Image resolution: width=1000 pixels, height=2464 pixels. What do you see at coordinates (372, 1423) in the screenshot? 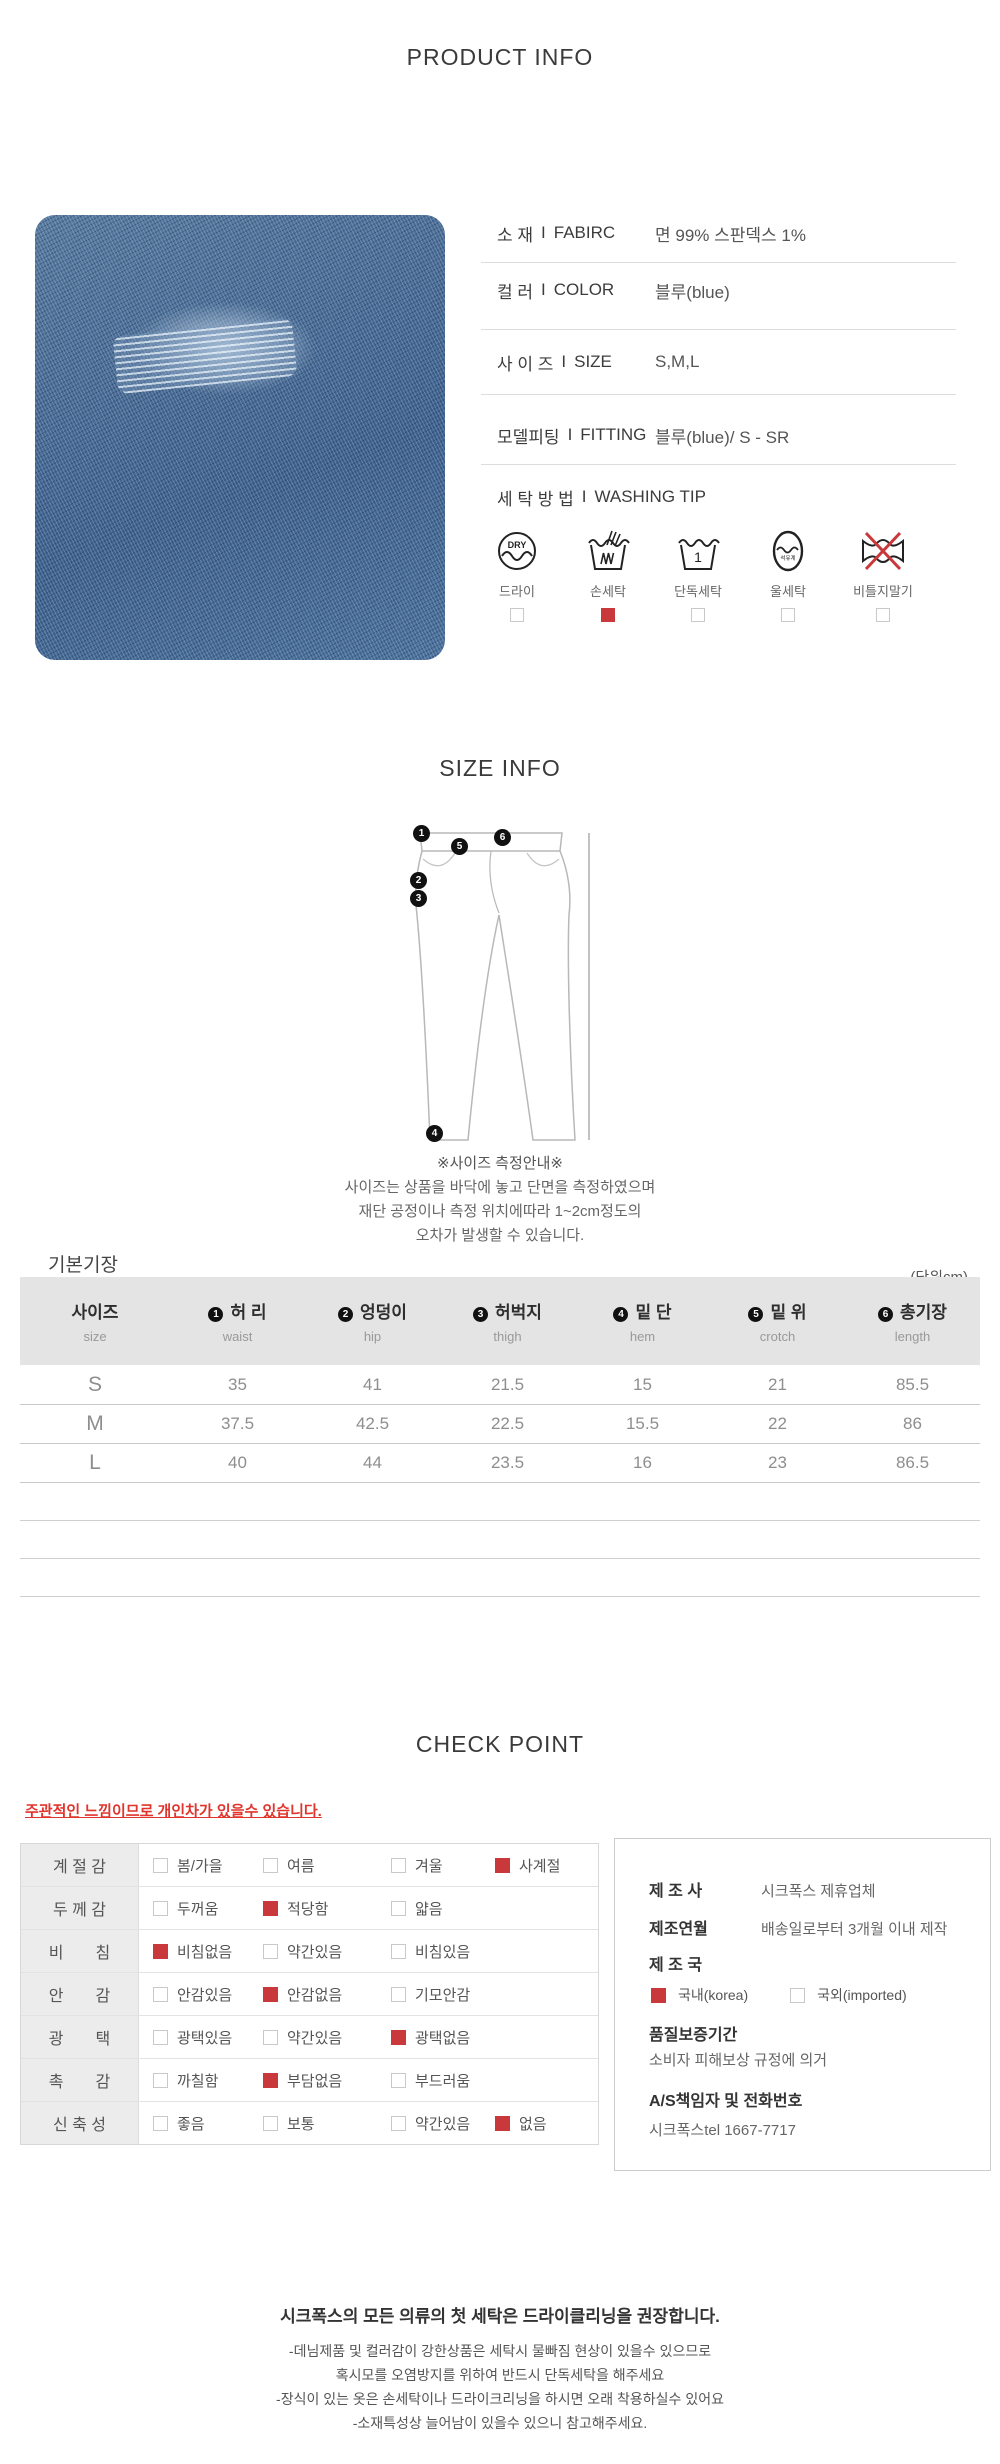
I see `cell-hip: 42.5` at bounding box center [372, 1423].